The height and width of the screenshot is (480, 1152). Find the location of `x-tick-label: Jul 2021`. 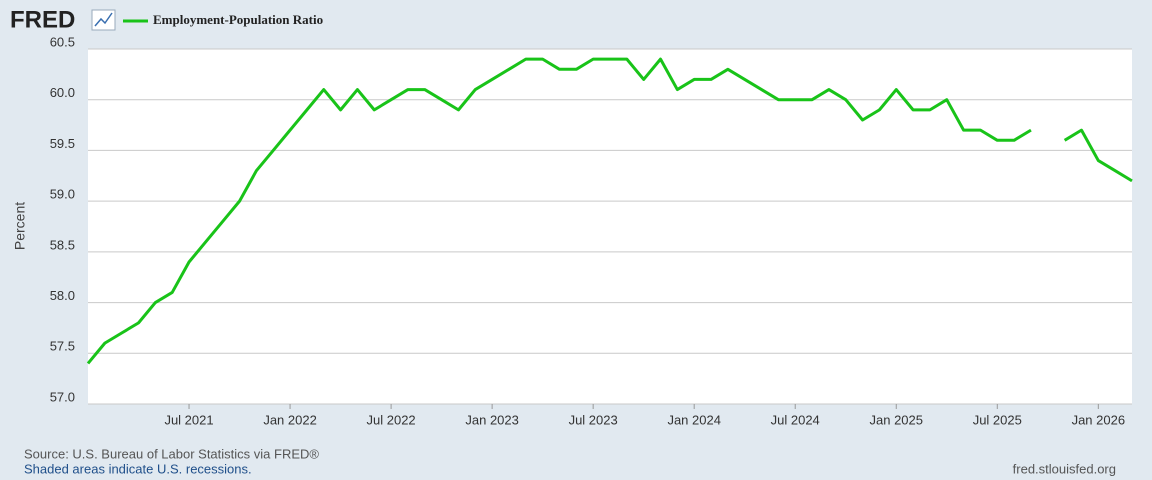

x-tick-label: Jul 2021 is located at coordinates (188, 419).